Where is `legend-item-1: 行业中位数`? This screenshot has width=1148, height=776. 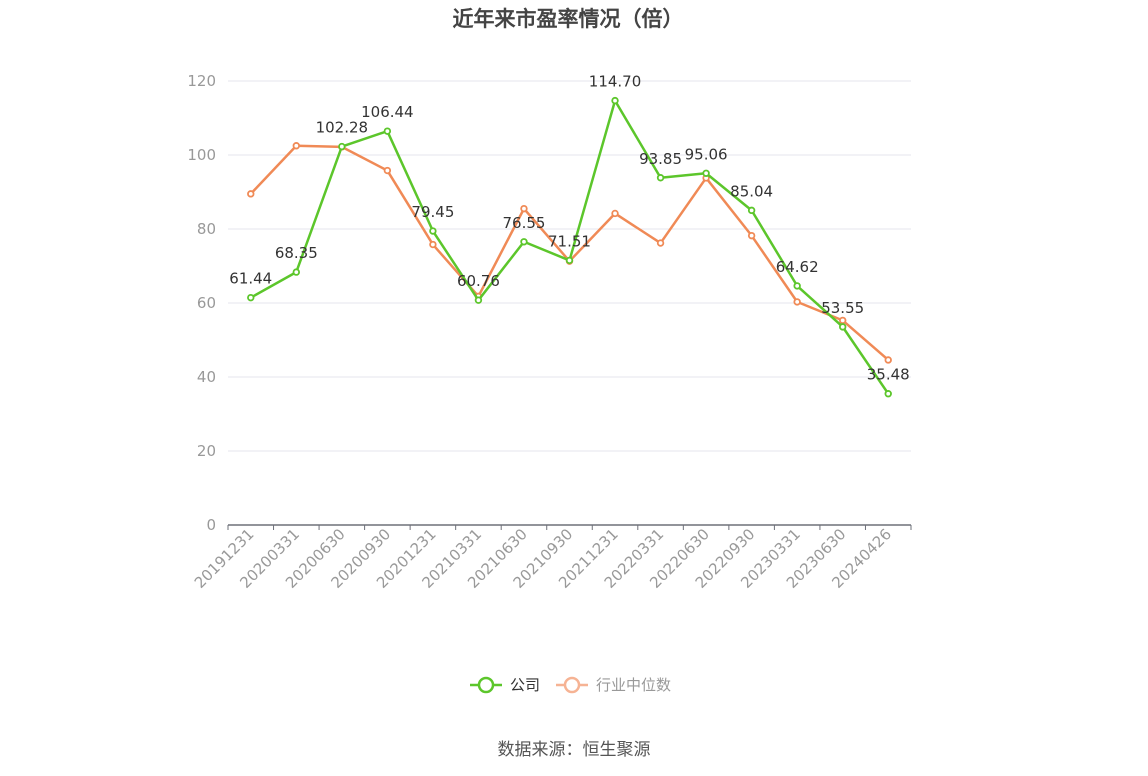 legend-item-1: 行业中位数 is located at coordinates (613, 685).